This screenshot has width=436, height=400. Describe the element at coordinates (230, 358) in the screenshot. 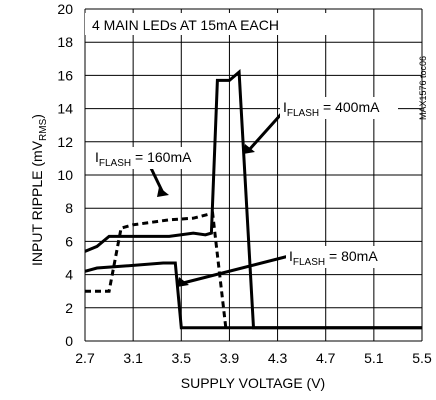

I see `x-tick-label: 3.9` at that location.